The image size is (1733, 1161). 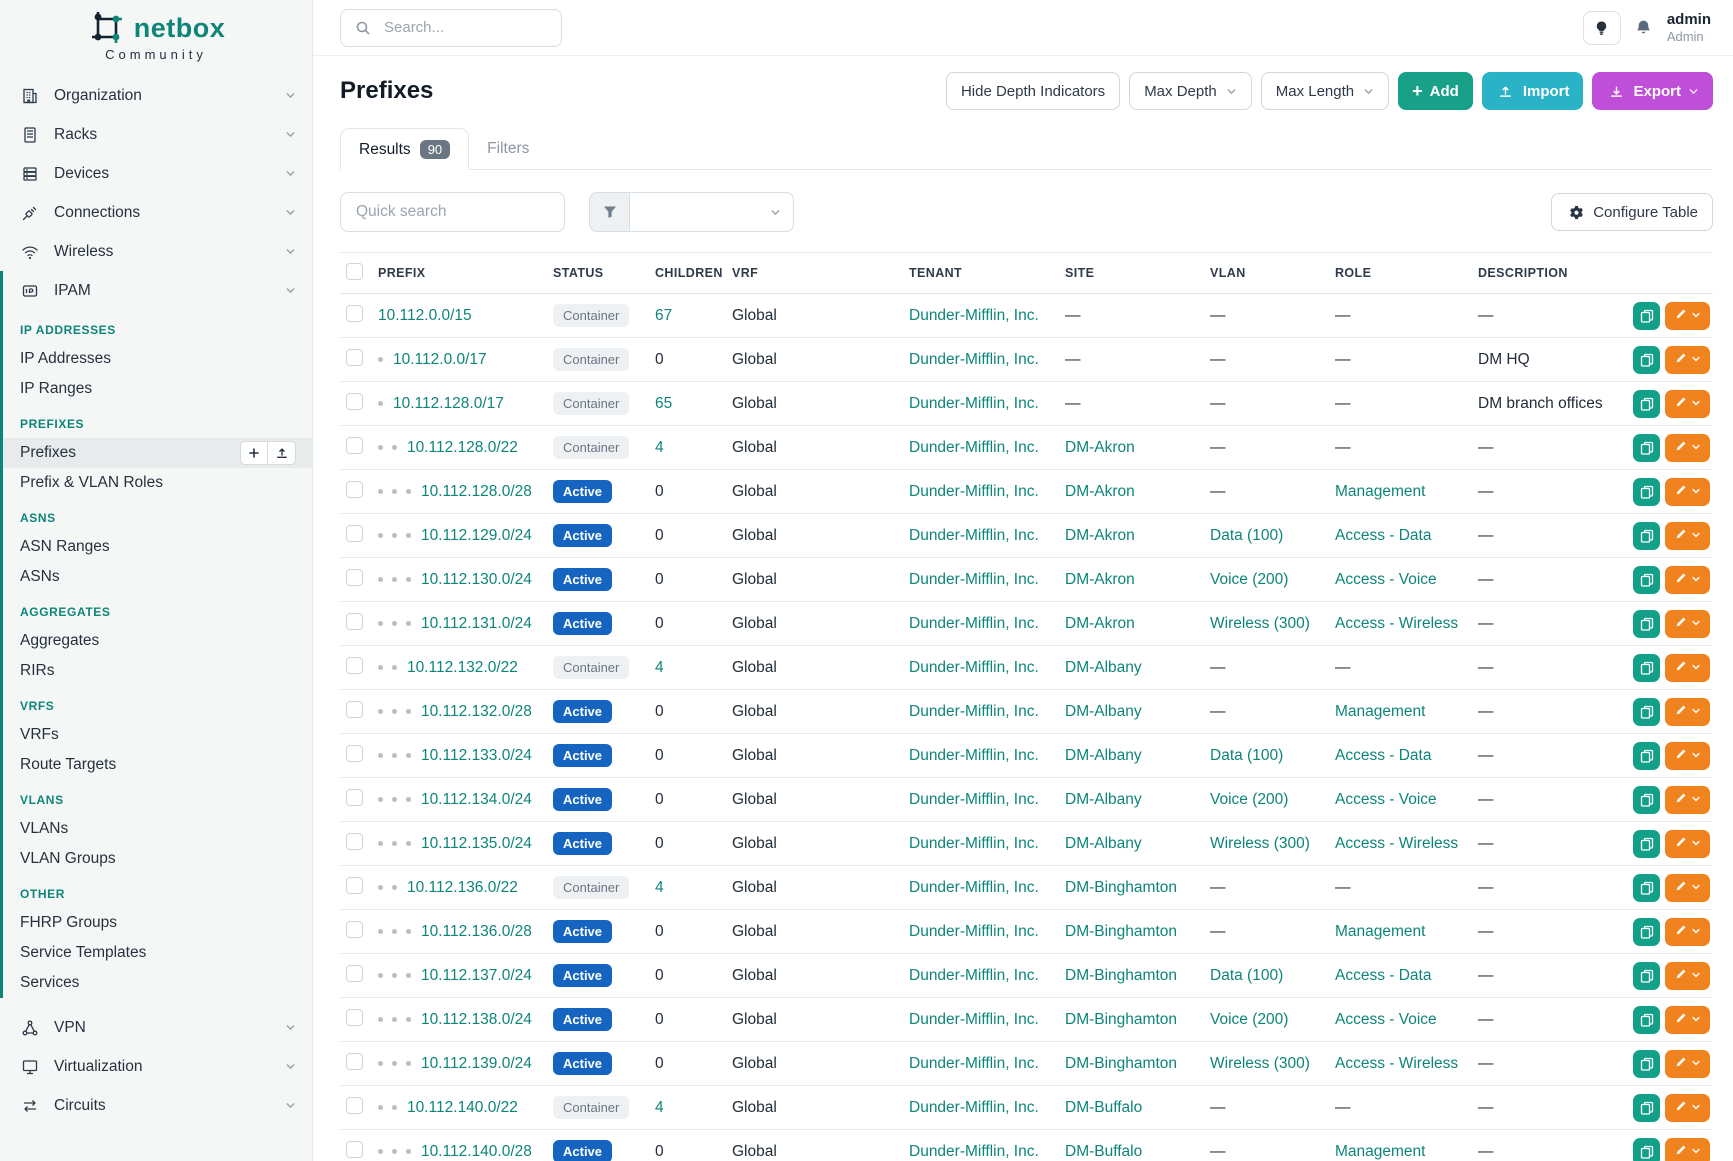 What do you see at coordinates (157, 389) in the screenshot?
I see `sidebar-item-ip-ranges: IP Ranges` at bounding box center [157, 389].